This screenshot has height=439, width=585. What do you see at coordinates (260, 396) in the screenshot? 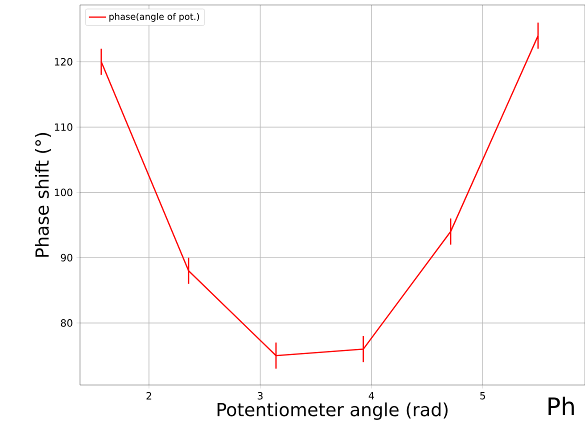
I see `x-tick-label: 3` at bounding box center [260, 396].